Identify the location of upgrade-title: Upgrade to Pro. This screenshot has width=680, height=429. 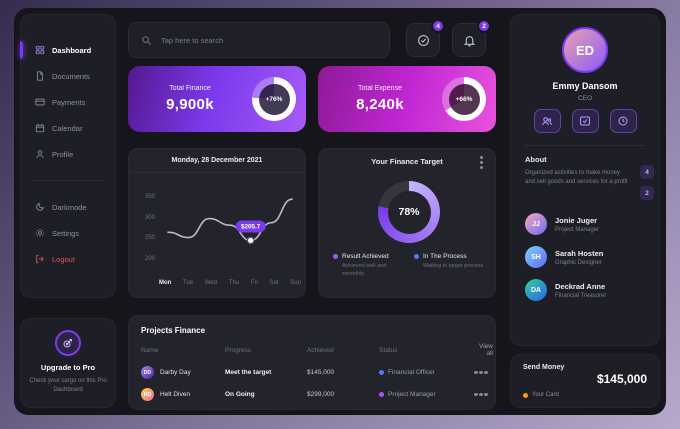
(68, 367).